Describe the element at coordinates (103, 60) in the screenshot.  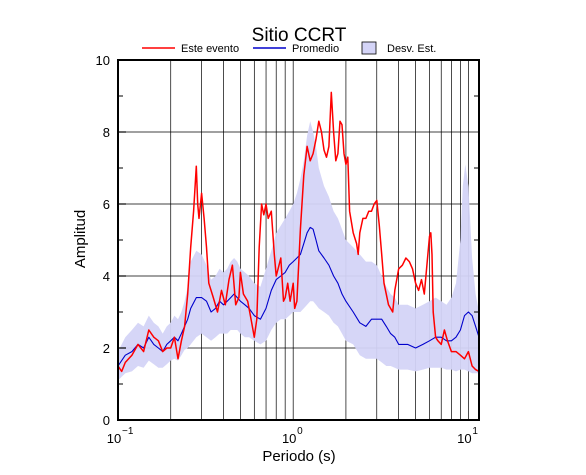
I see `y-tick-label: 10` at that location.